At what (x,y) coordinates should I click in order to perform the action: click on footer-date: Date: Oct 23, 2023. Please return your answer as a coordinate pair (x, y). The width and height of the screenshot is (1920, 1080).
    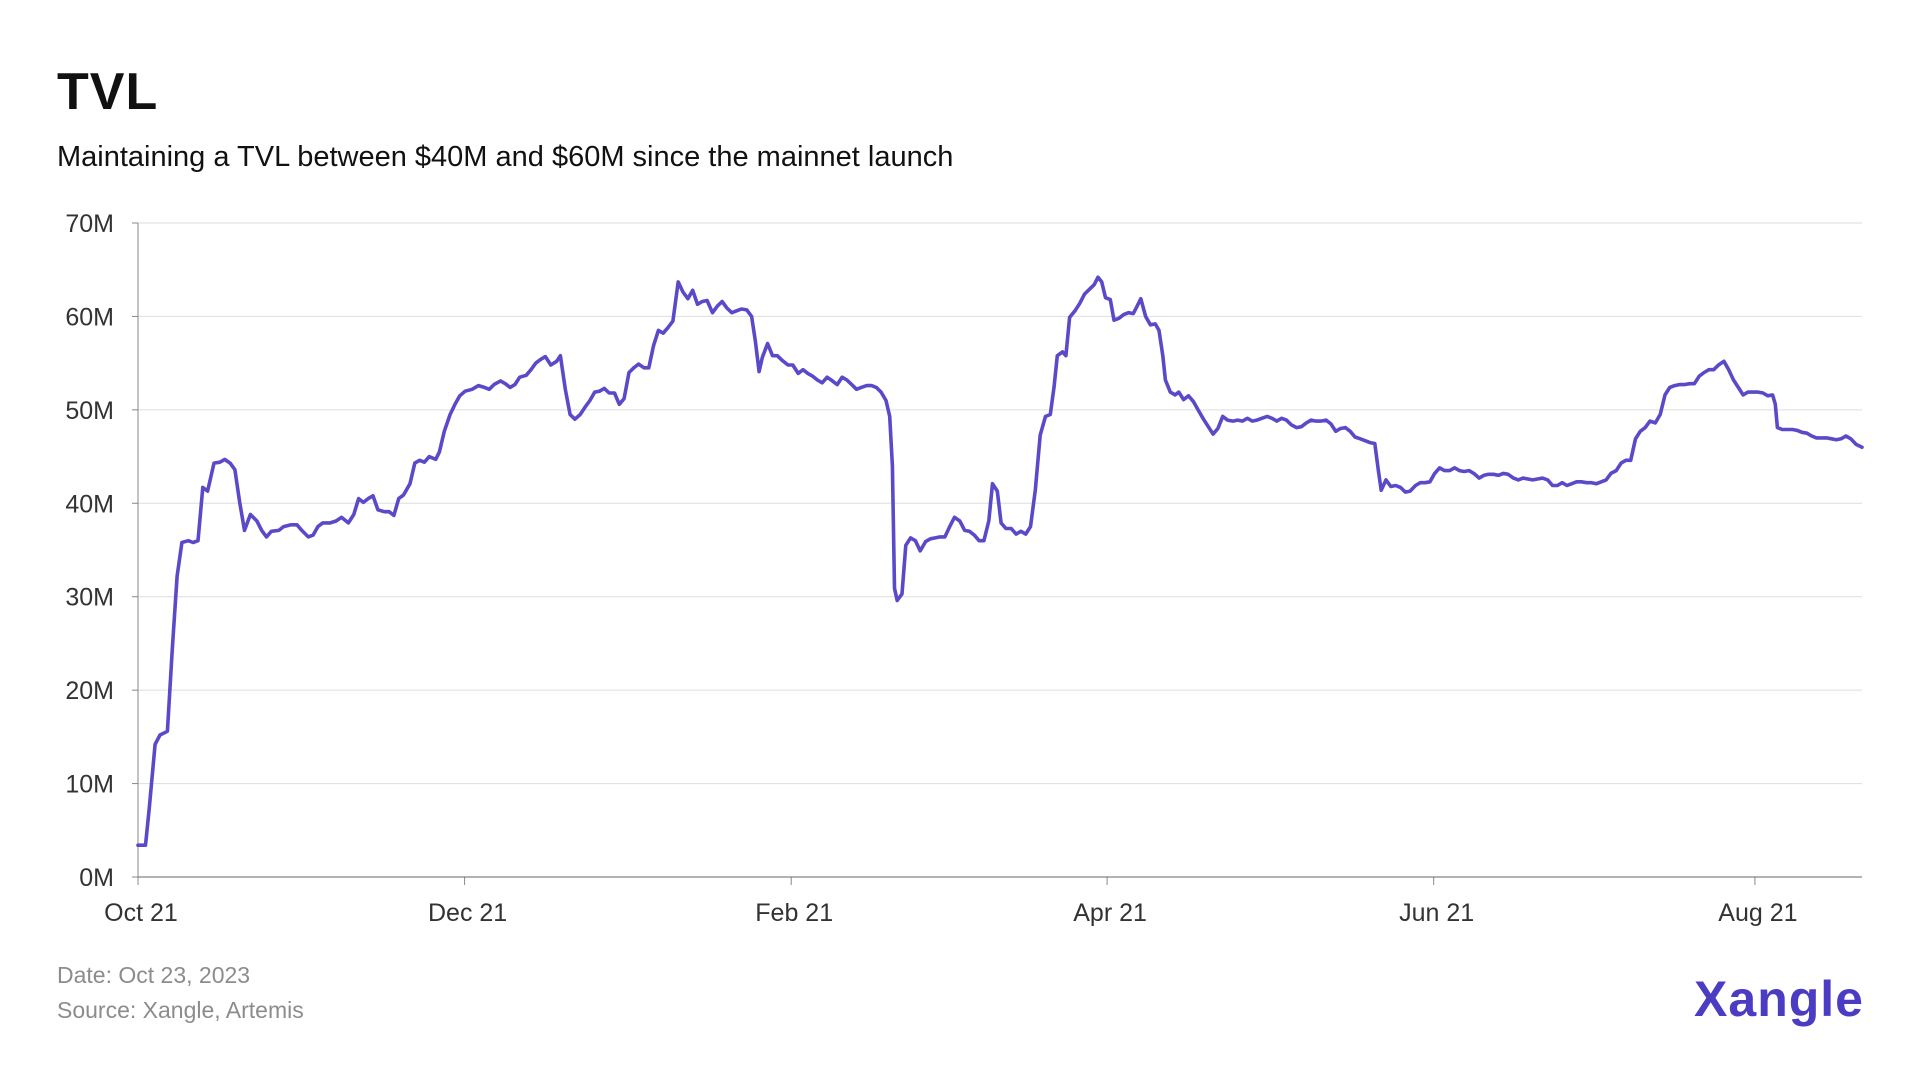
    Looking at the image, I should click on (154, 975).